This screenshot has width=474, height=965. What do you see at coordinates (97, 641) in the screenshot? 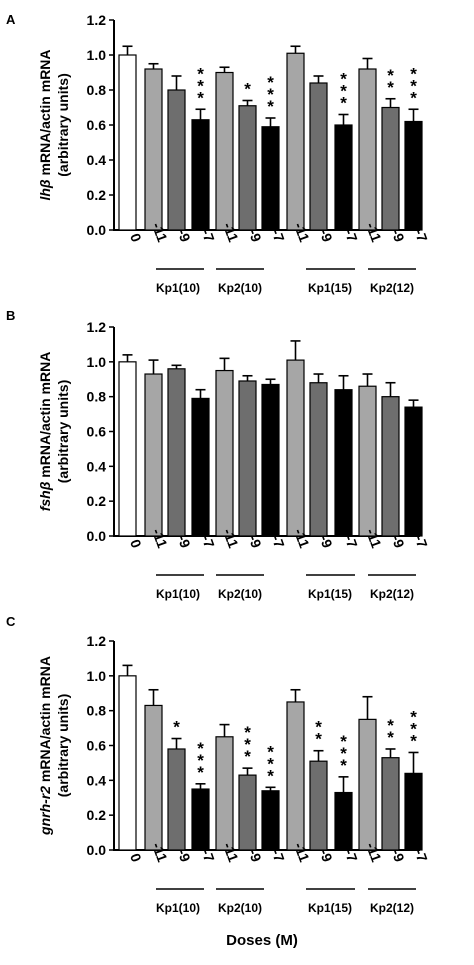
I see `y-tick-label: 1.2` at bounding box center [97, 641].